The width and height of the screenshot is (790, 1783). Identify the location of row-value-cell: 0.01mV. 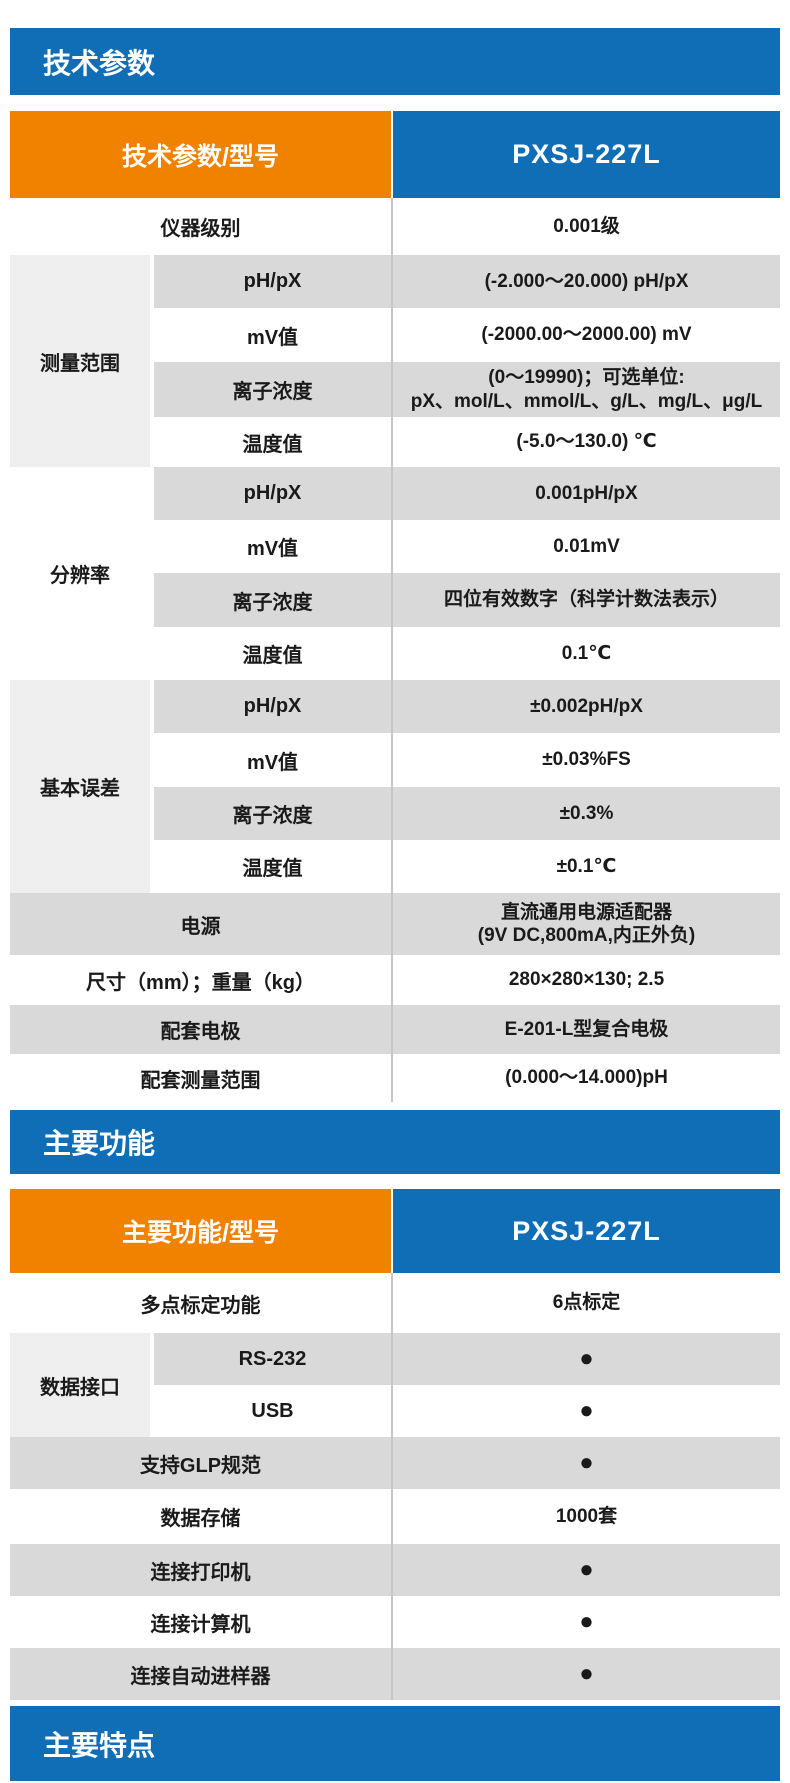
(585, 546).